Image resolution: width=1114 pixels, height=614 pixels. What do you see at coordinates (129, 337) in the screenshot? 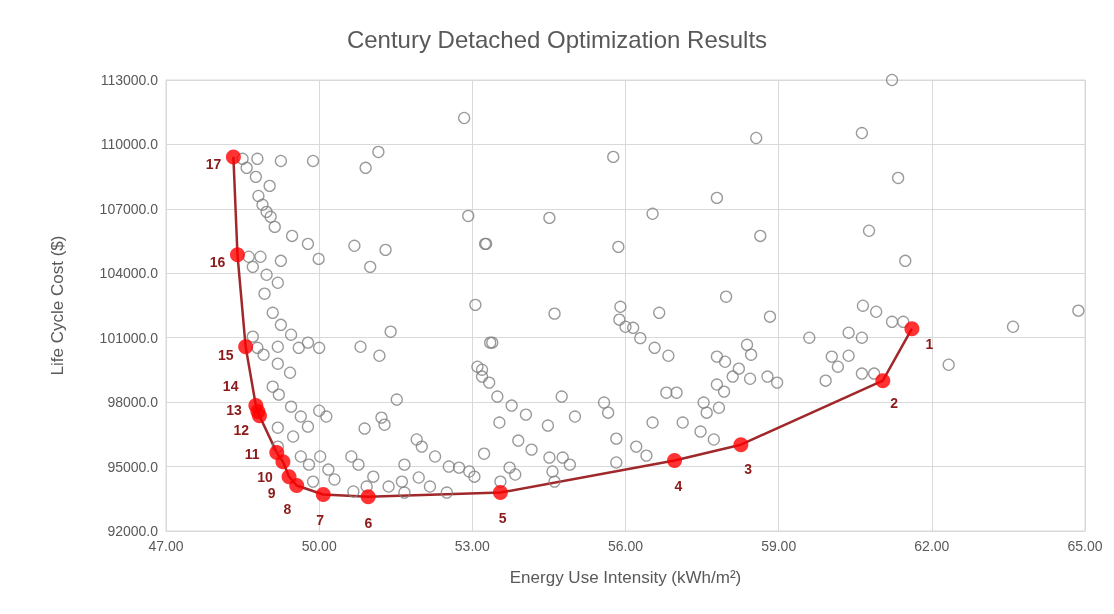
I see `y-tick-label: 101000.0` at bounding box center [129, 337].